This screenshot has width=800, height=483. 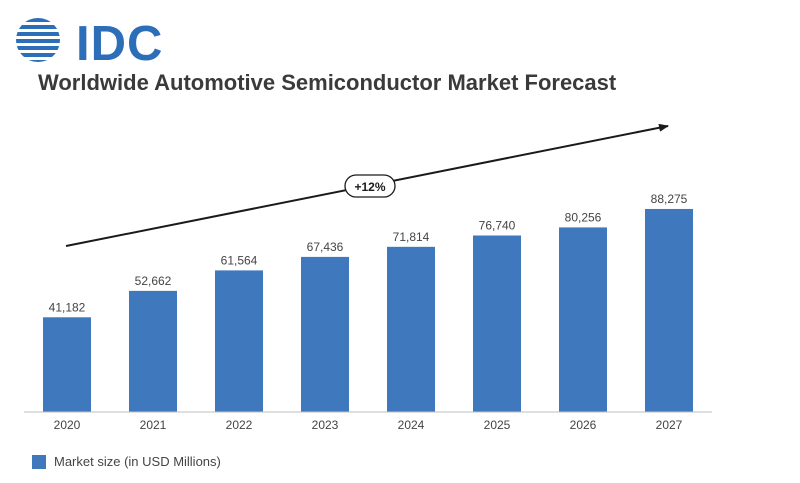 I want to click on growth-annotation-label: +12%, so click(x=369, y=187).